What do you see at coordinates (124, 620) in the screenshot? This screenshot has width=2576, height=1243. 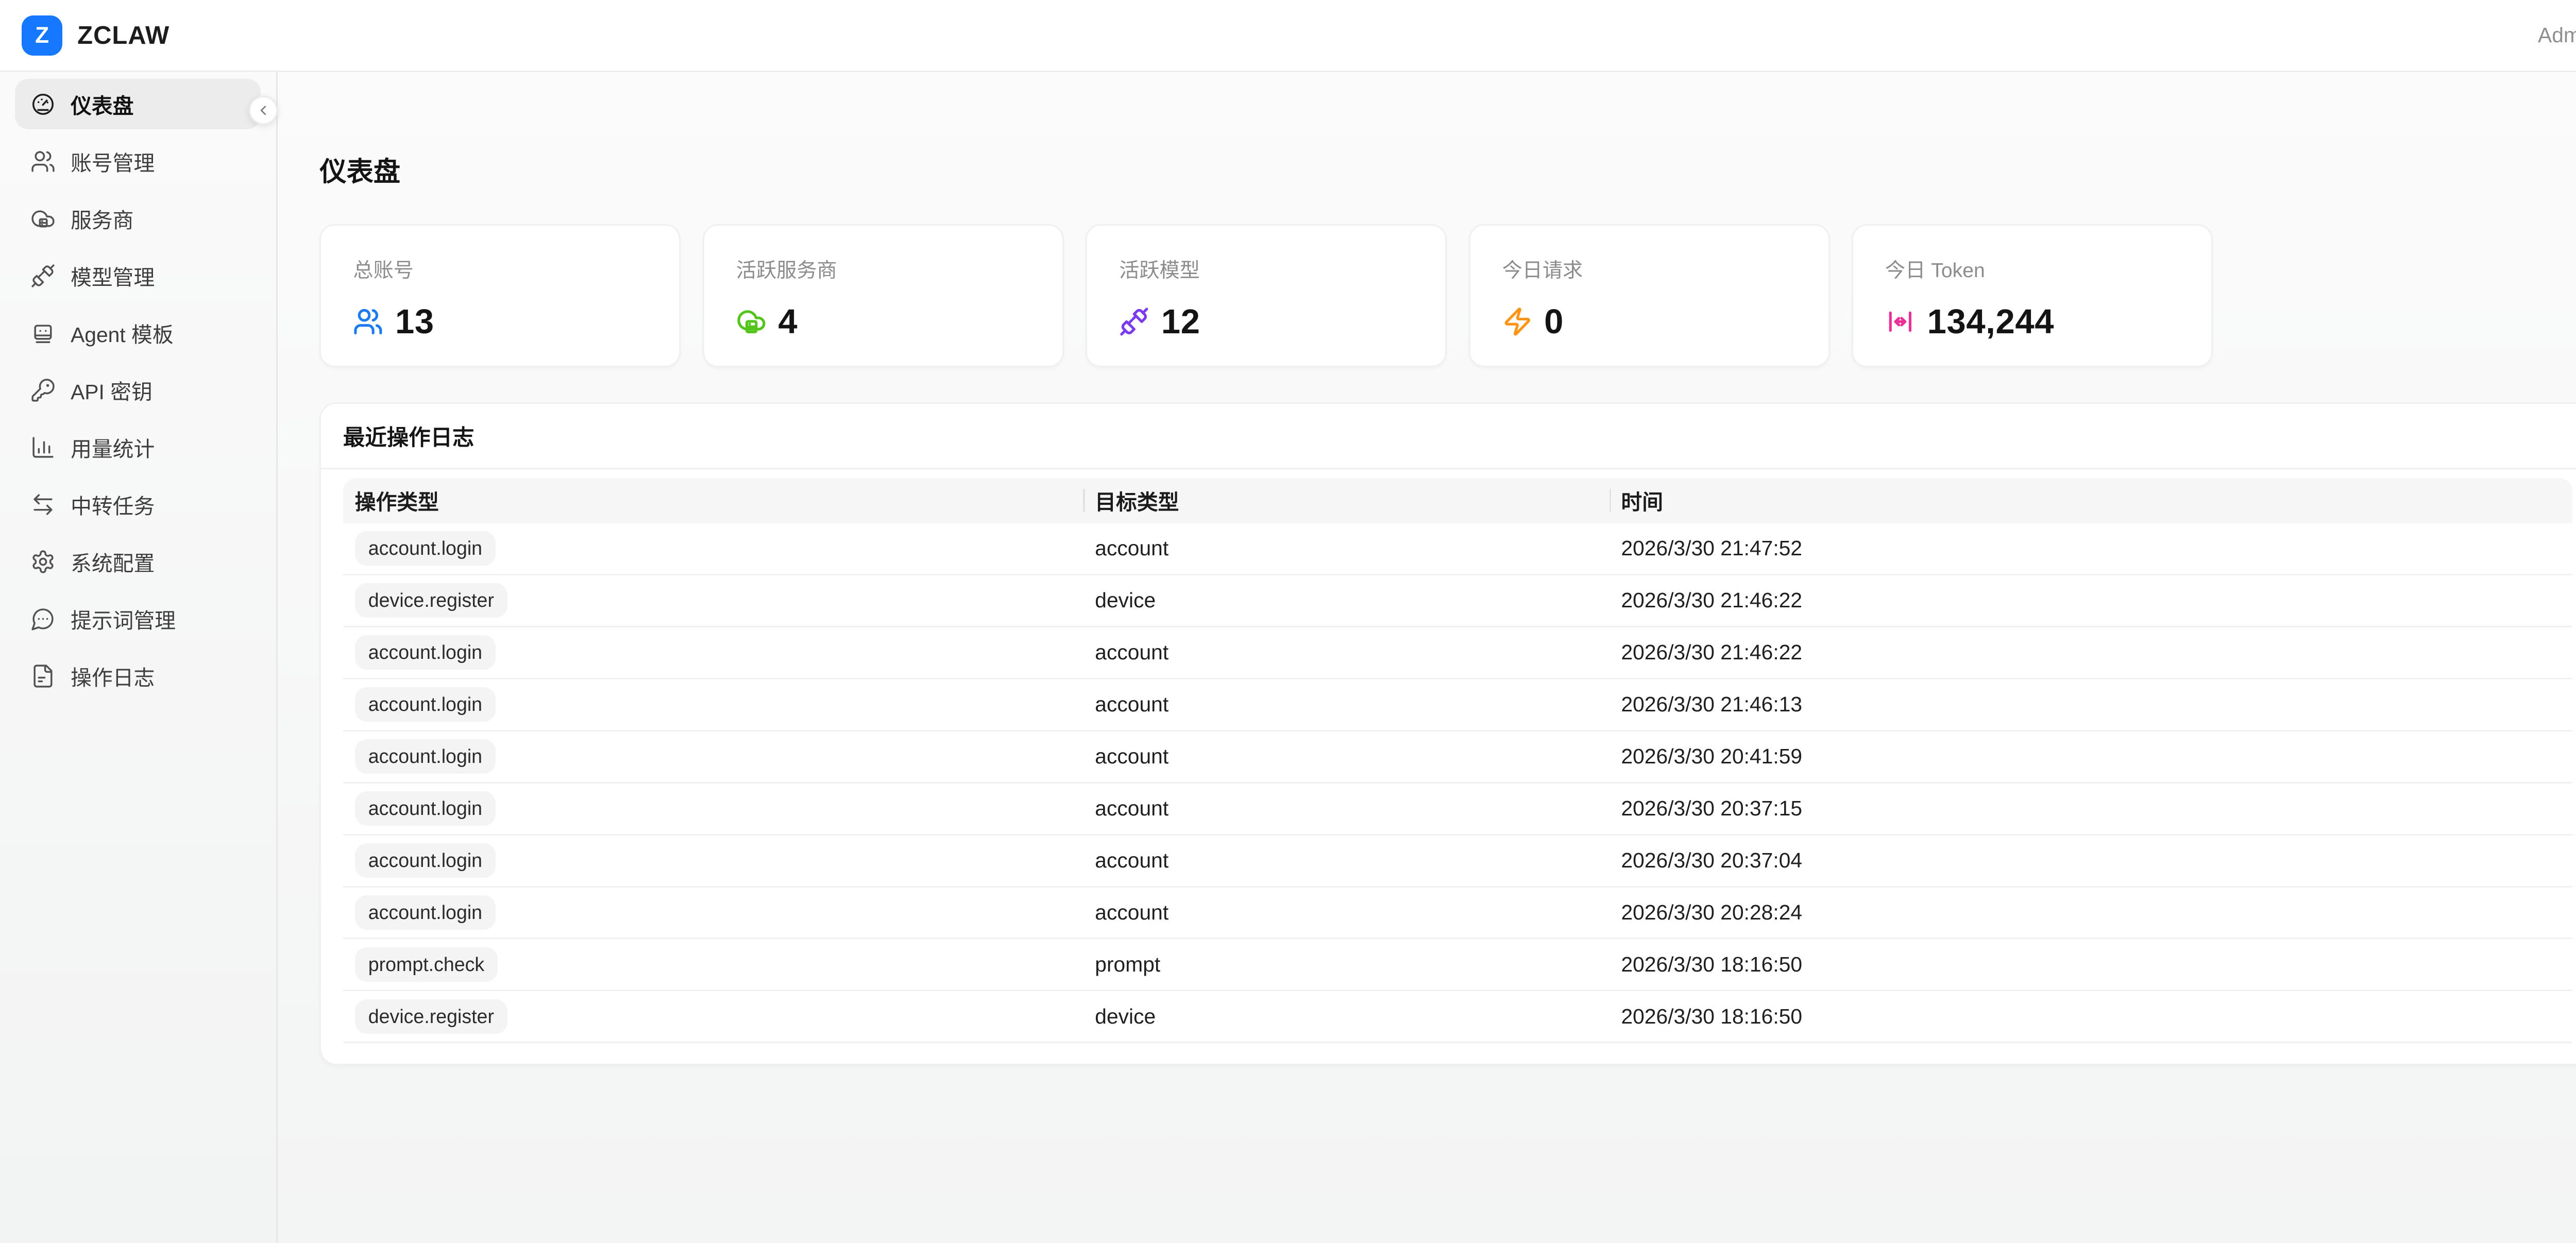 I see `sidebar-item-label: 提示词管理` at bounding box center [124, 620].